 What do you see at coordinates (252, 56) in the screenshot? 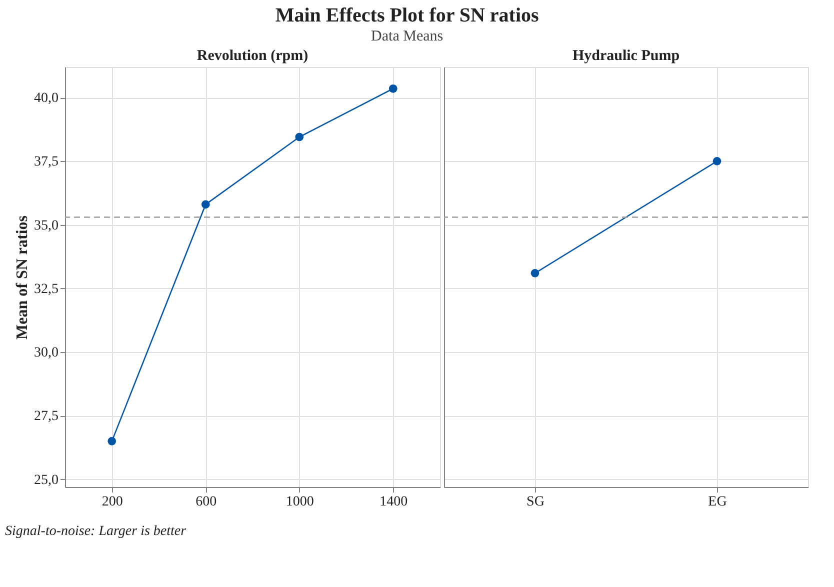
I see `chart-title: Revolution (rpm)` at bounding box center [252, 56].